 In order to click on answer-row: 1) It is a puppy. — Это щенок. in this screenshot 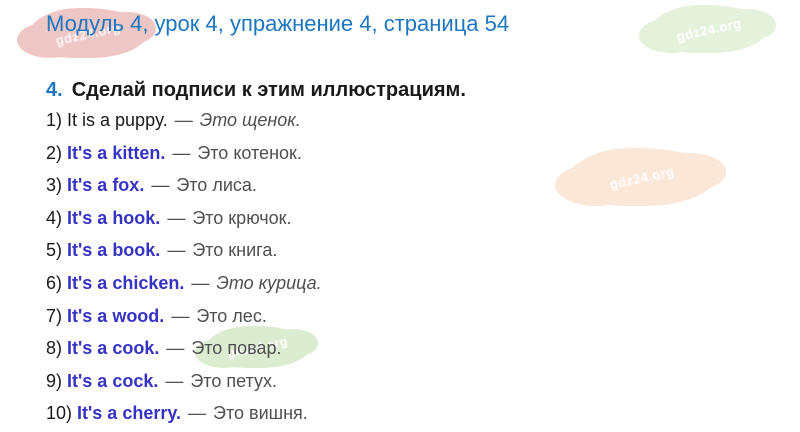, I will do `click(184, 120)`.